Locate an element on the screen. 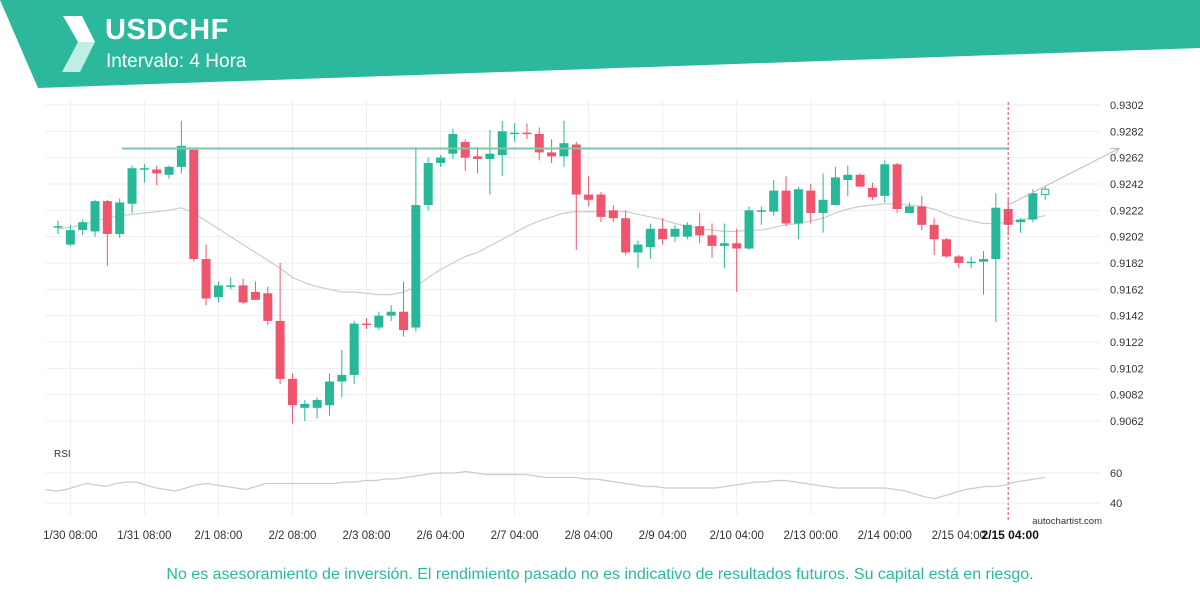 The height and width of the screenshot is (600, 1200). time-tick-label: 1/30 08:00 is located at coordinates (70, 536).